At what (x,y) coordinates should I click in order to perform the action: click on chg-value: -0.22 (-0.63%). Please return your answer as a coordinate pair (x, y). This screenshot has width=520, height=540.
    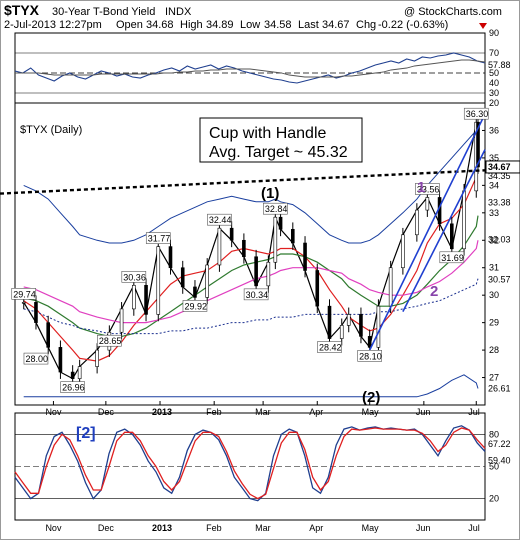
    Looking at the image, I should click on (413, 25).